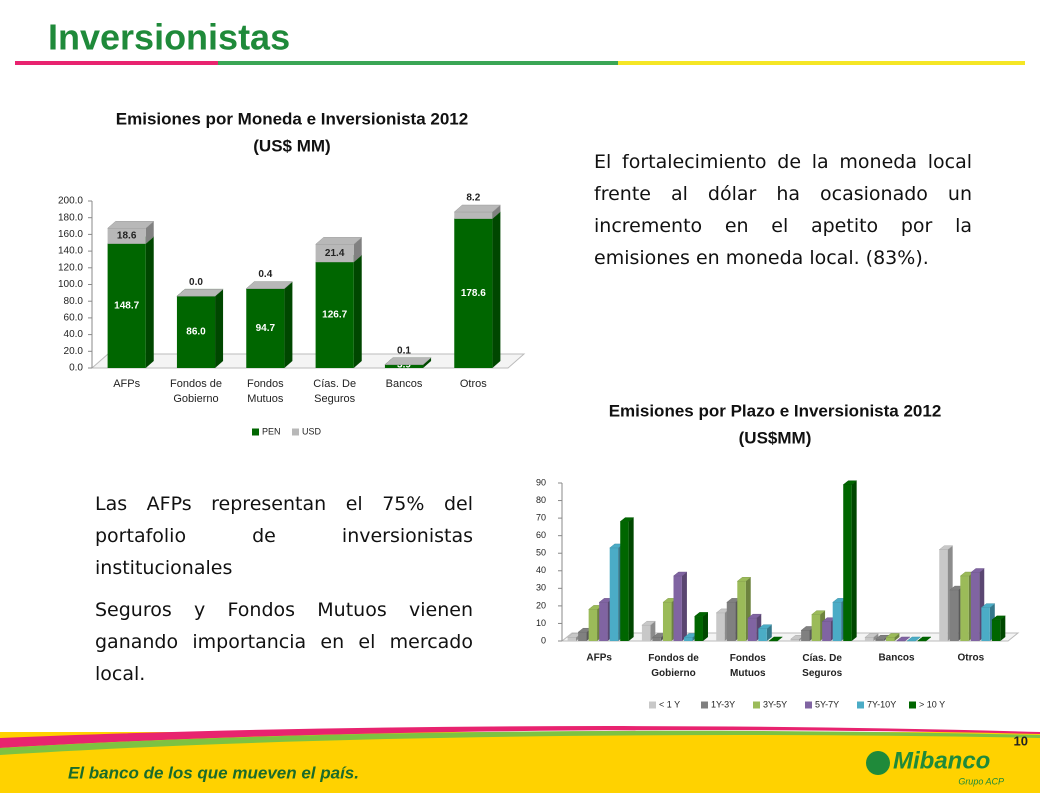 The image size is (1040, 793). I want to click on data-label: 178.6, so click(473, 293).